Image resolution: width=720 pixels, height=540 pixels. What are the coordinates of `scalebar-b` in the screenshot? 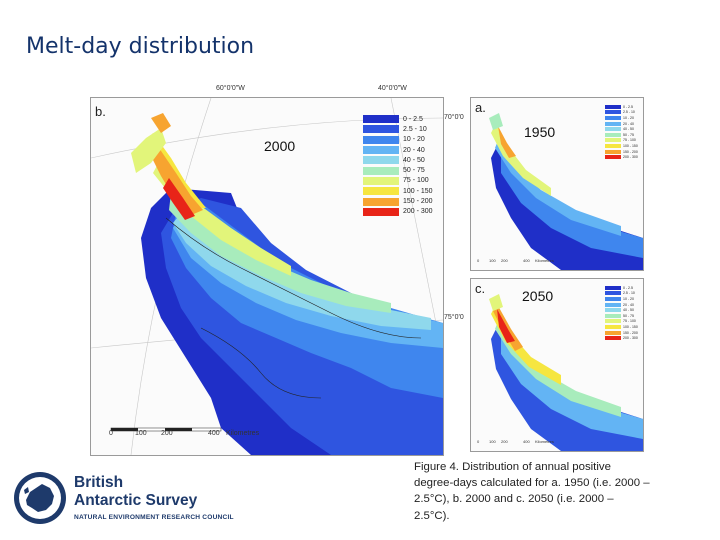 It's located at (166, 429).